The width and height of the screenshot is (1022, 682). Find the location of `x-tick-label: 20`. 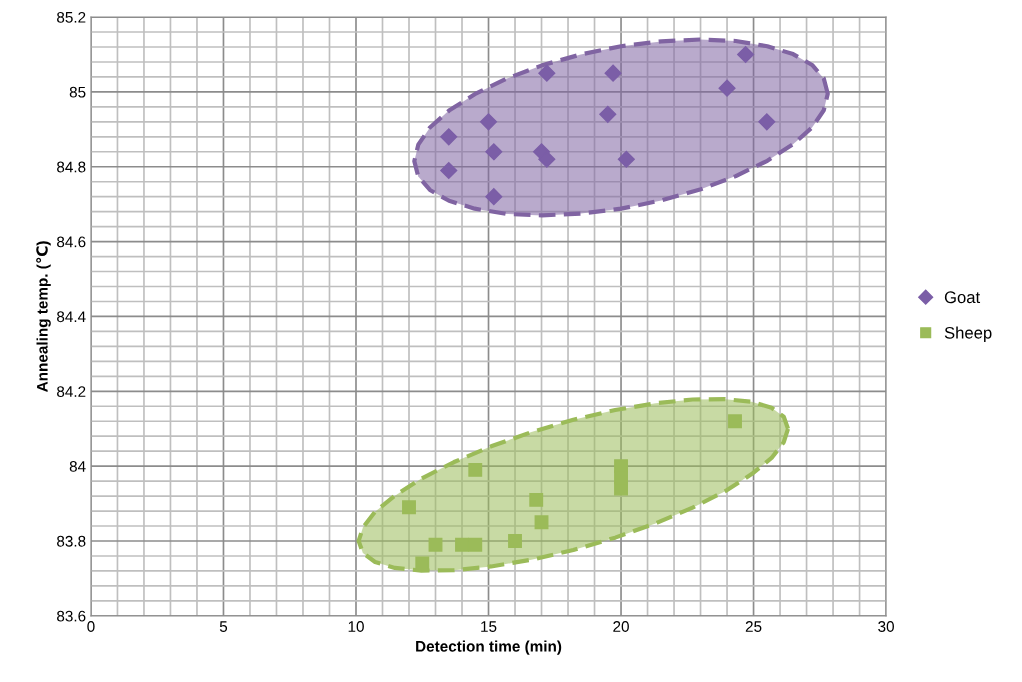

x-tick-label: 20 is located at coordinates (621, 626).